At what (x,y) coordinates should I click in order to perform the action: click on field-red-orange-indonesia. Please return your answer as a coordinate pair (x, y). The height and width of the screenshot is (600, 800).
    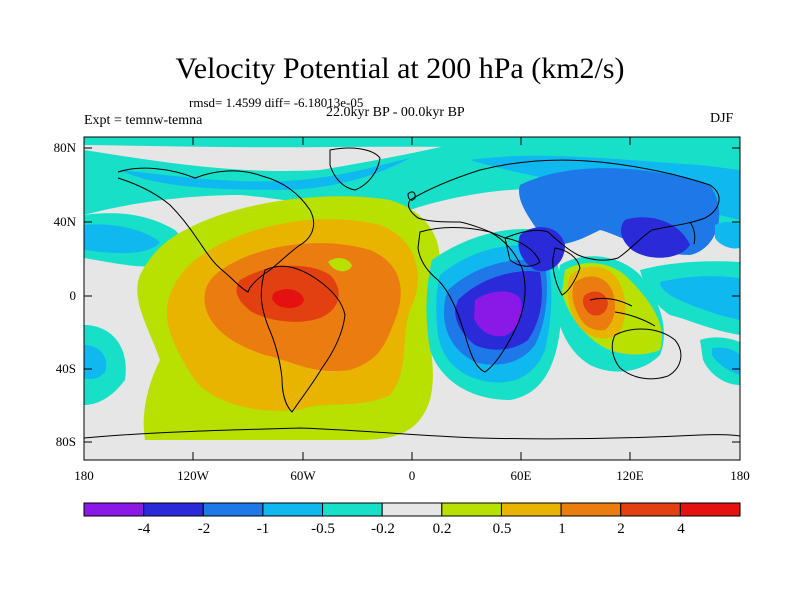
    Looking at the image, I should click on (595, 303).